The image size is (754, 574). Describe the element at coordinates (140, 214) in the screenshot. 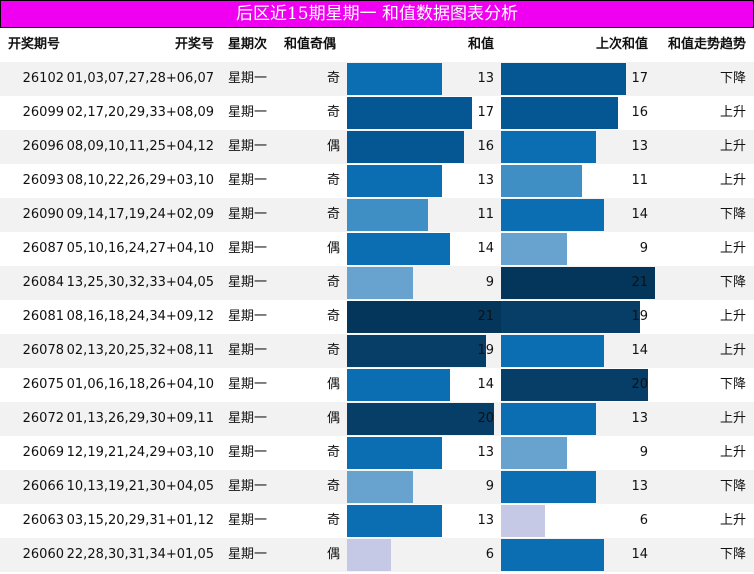

I see `numbers-cell: 09,14,17,19,24+02,09` at that location.